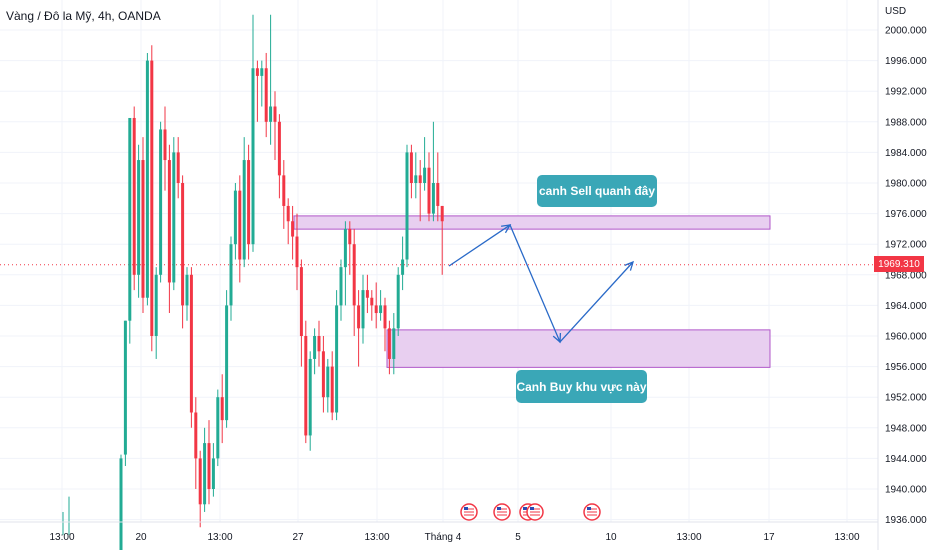 The width and height of the screenshot is (932, 550). I want to click on price-tick-label: 1960.000, so click(906, 337).